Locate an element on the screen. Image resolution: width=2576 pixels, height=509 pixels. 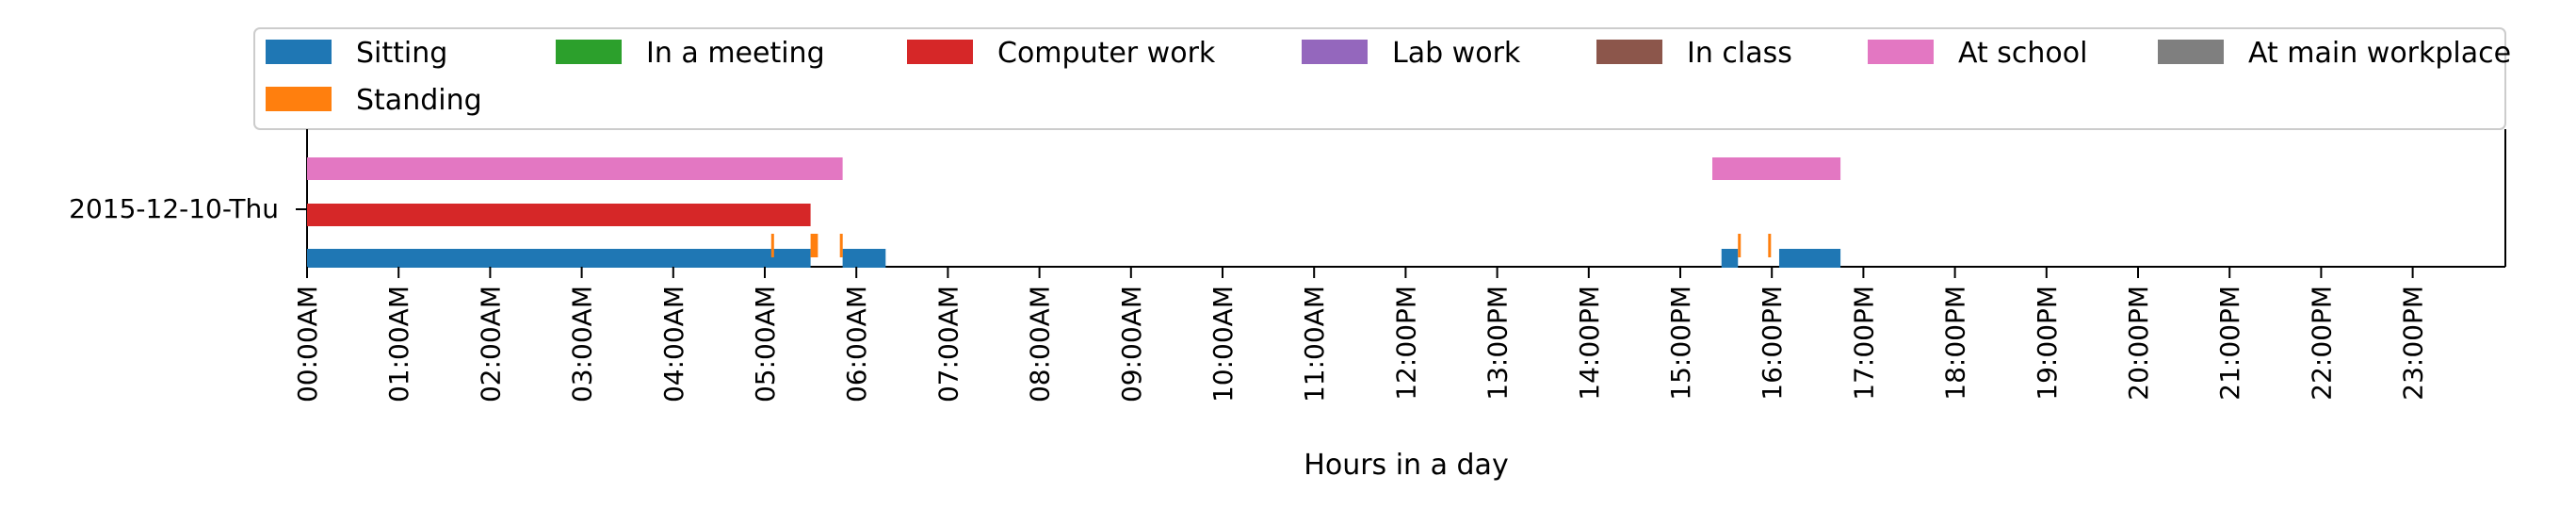
x-tick-label-9: 09:00AM is located at coordinates (1131, 344).